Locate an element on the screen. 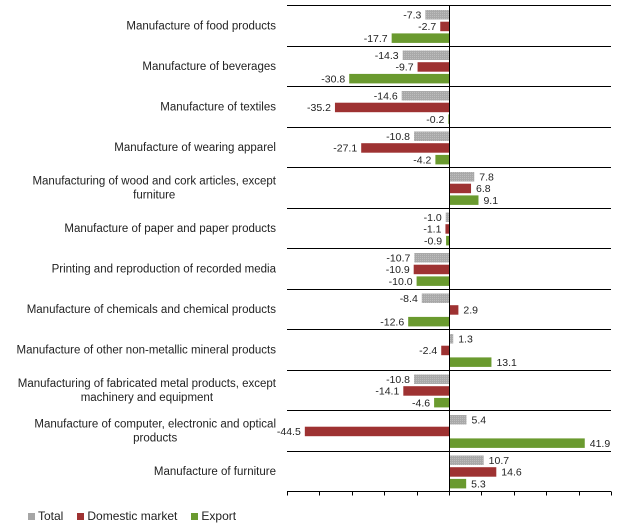 This screenshot has height=531, width=622. category-label-line: machinery and equipment is located at coordinates (147, 398).